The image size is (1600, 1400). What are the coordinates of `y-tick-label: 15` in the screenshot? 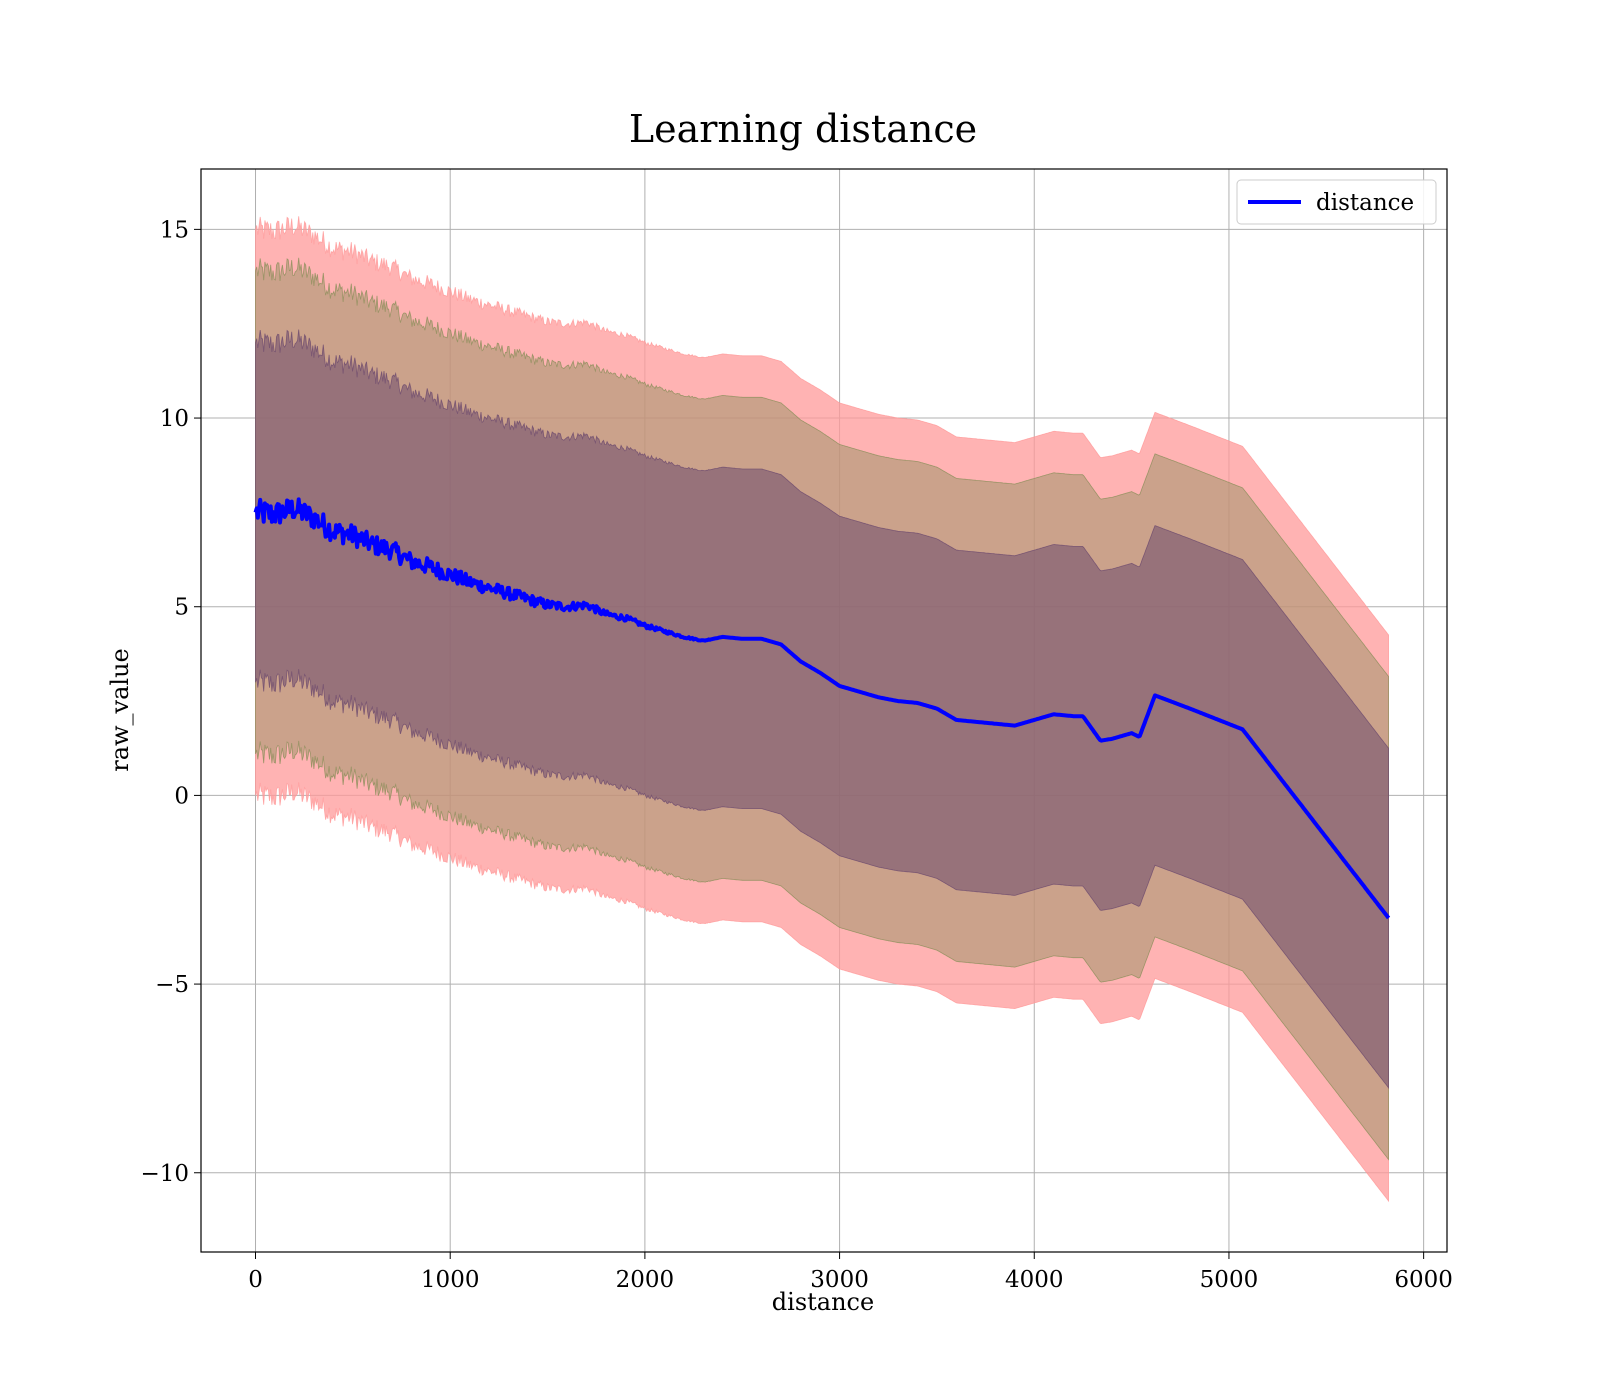 It's located at (174, 230).